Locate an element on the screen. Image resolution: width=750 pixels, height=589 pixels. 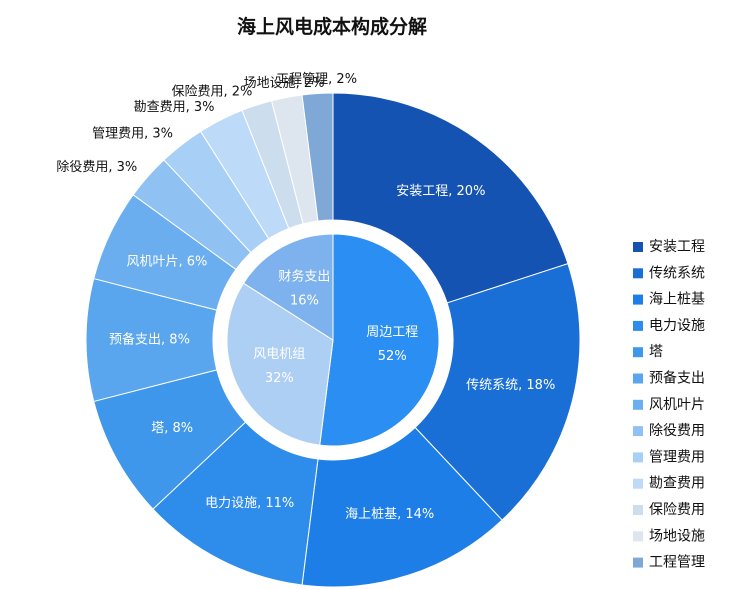
legend-label: 管理费用 is located at coordinates (677, 457).